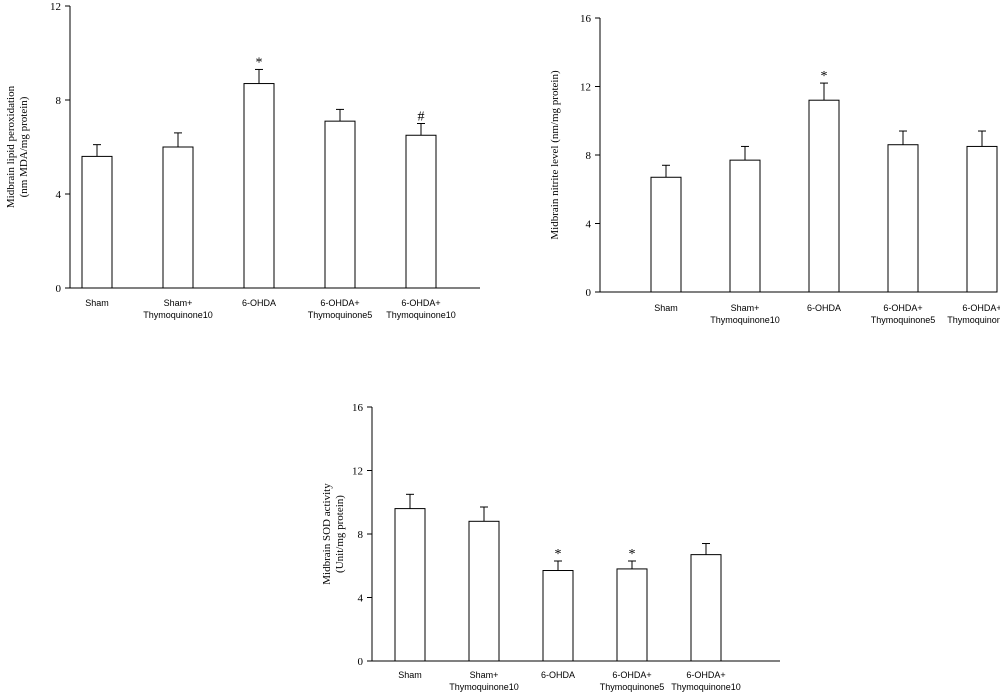 This screenshot has height=695, width=1000. Describe the element at coordinates (421, 117) in the screenshot. I see `significance-marker: #` at that location.